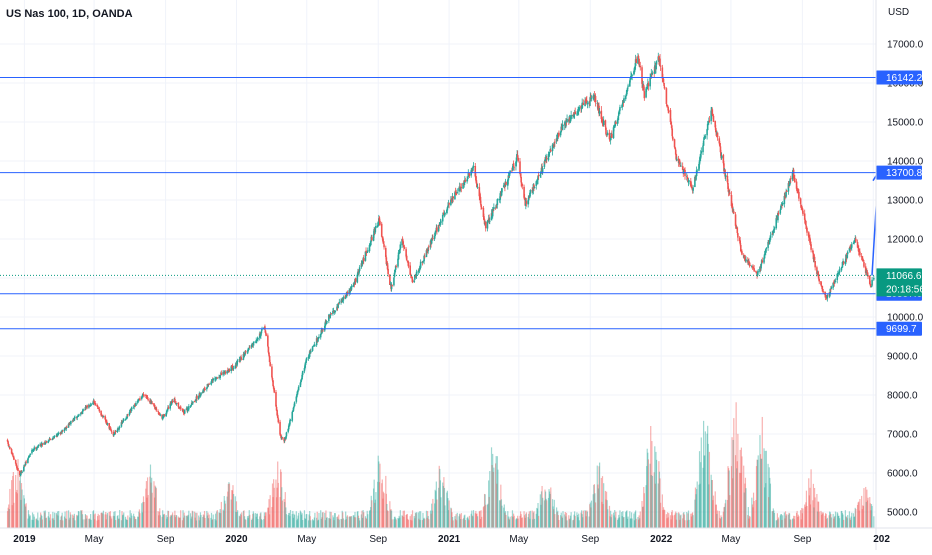 The width and height of the screenshot is (932, 555). What do you see at coordinates (661, 539) in the screenshot?
I see `x-tick-label: 2022` at bounding box center [661, 539].